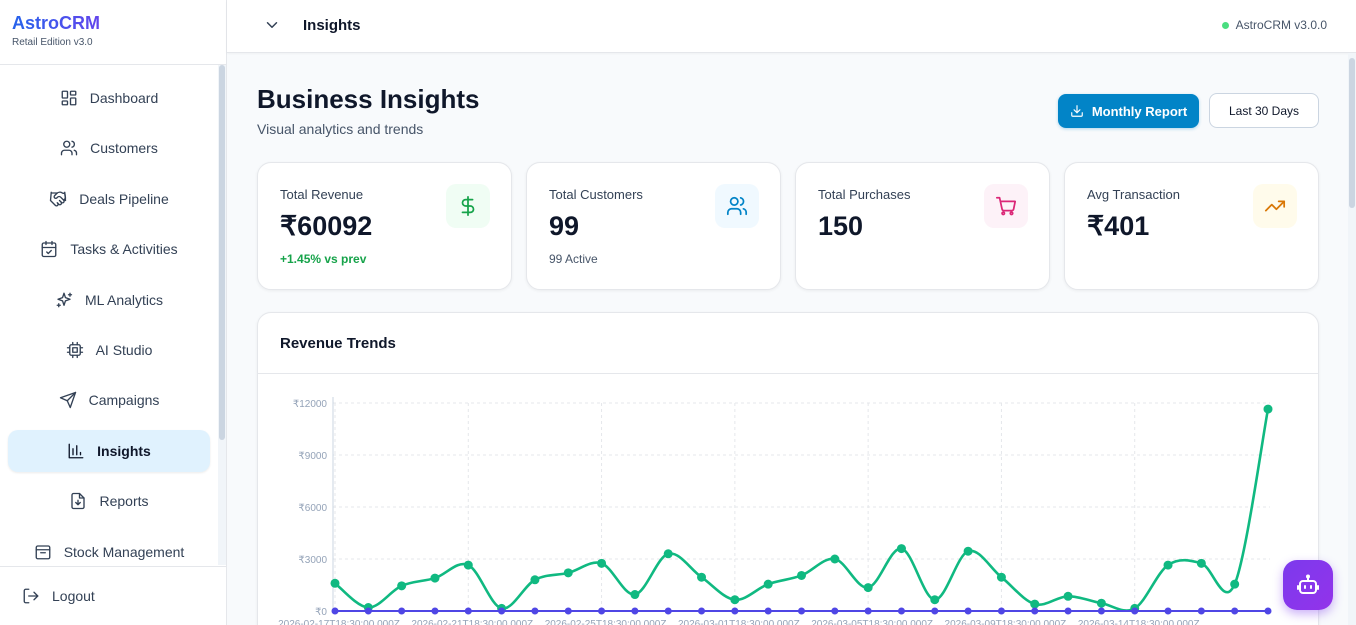 The height and width of the screenshot is (625, 1356). Describe the element at coordinates (222, 252) in the screenshot. I see `sidebar-scrollbar-thumb` at that location.